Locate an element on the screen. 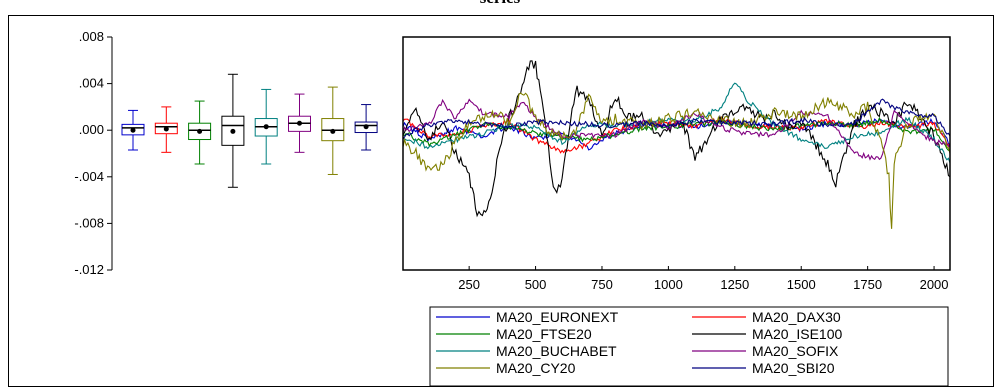  box-ma20-cy20 is located at coordinates (333, 130).